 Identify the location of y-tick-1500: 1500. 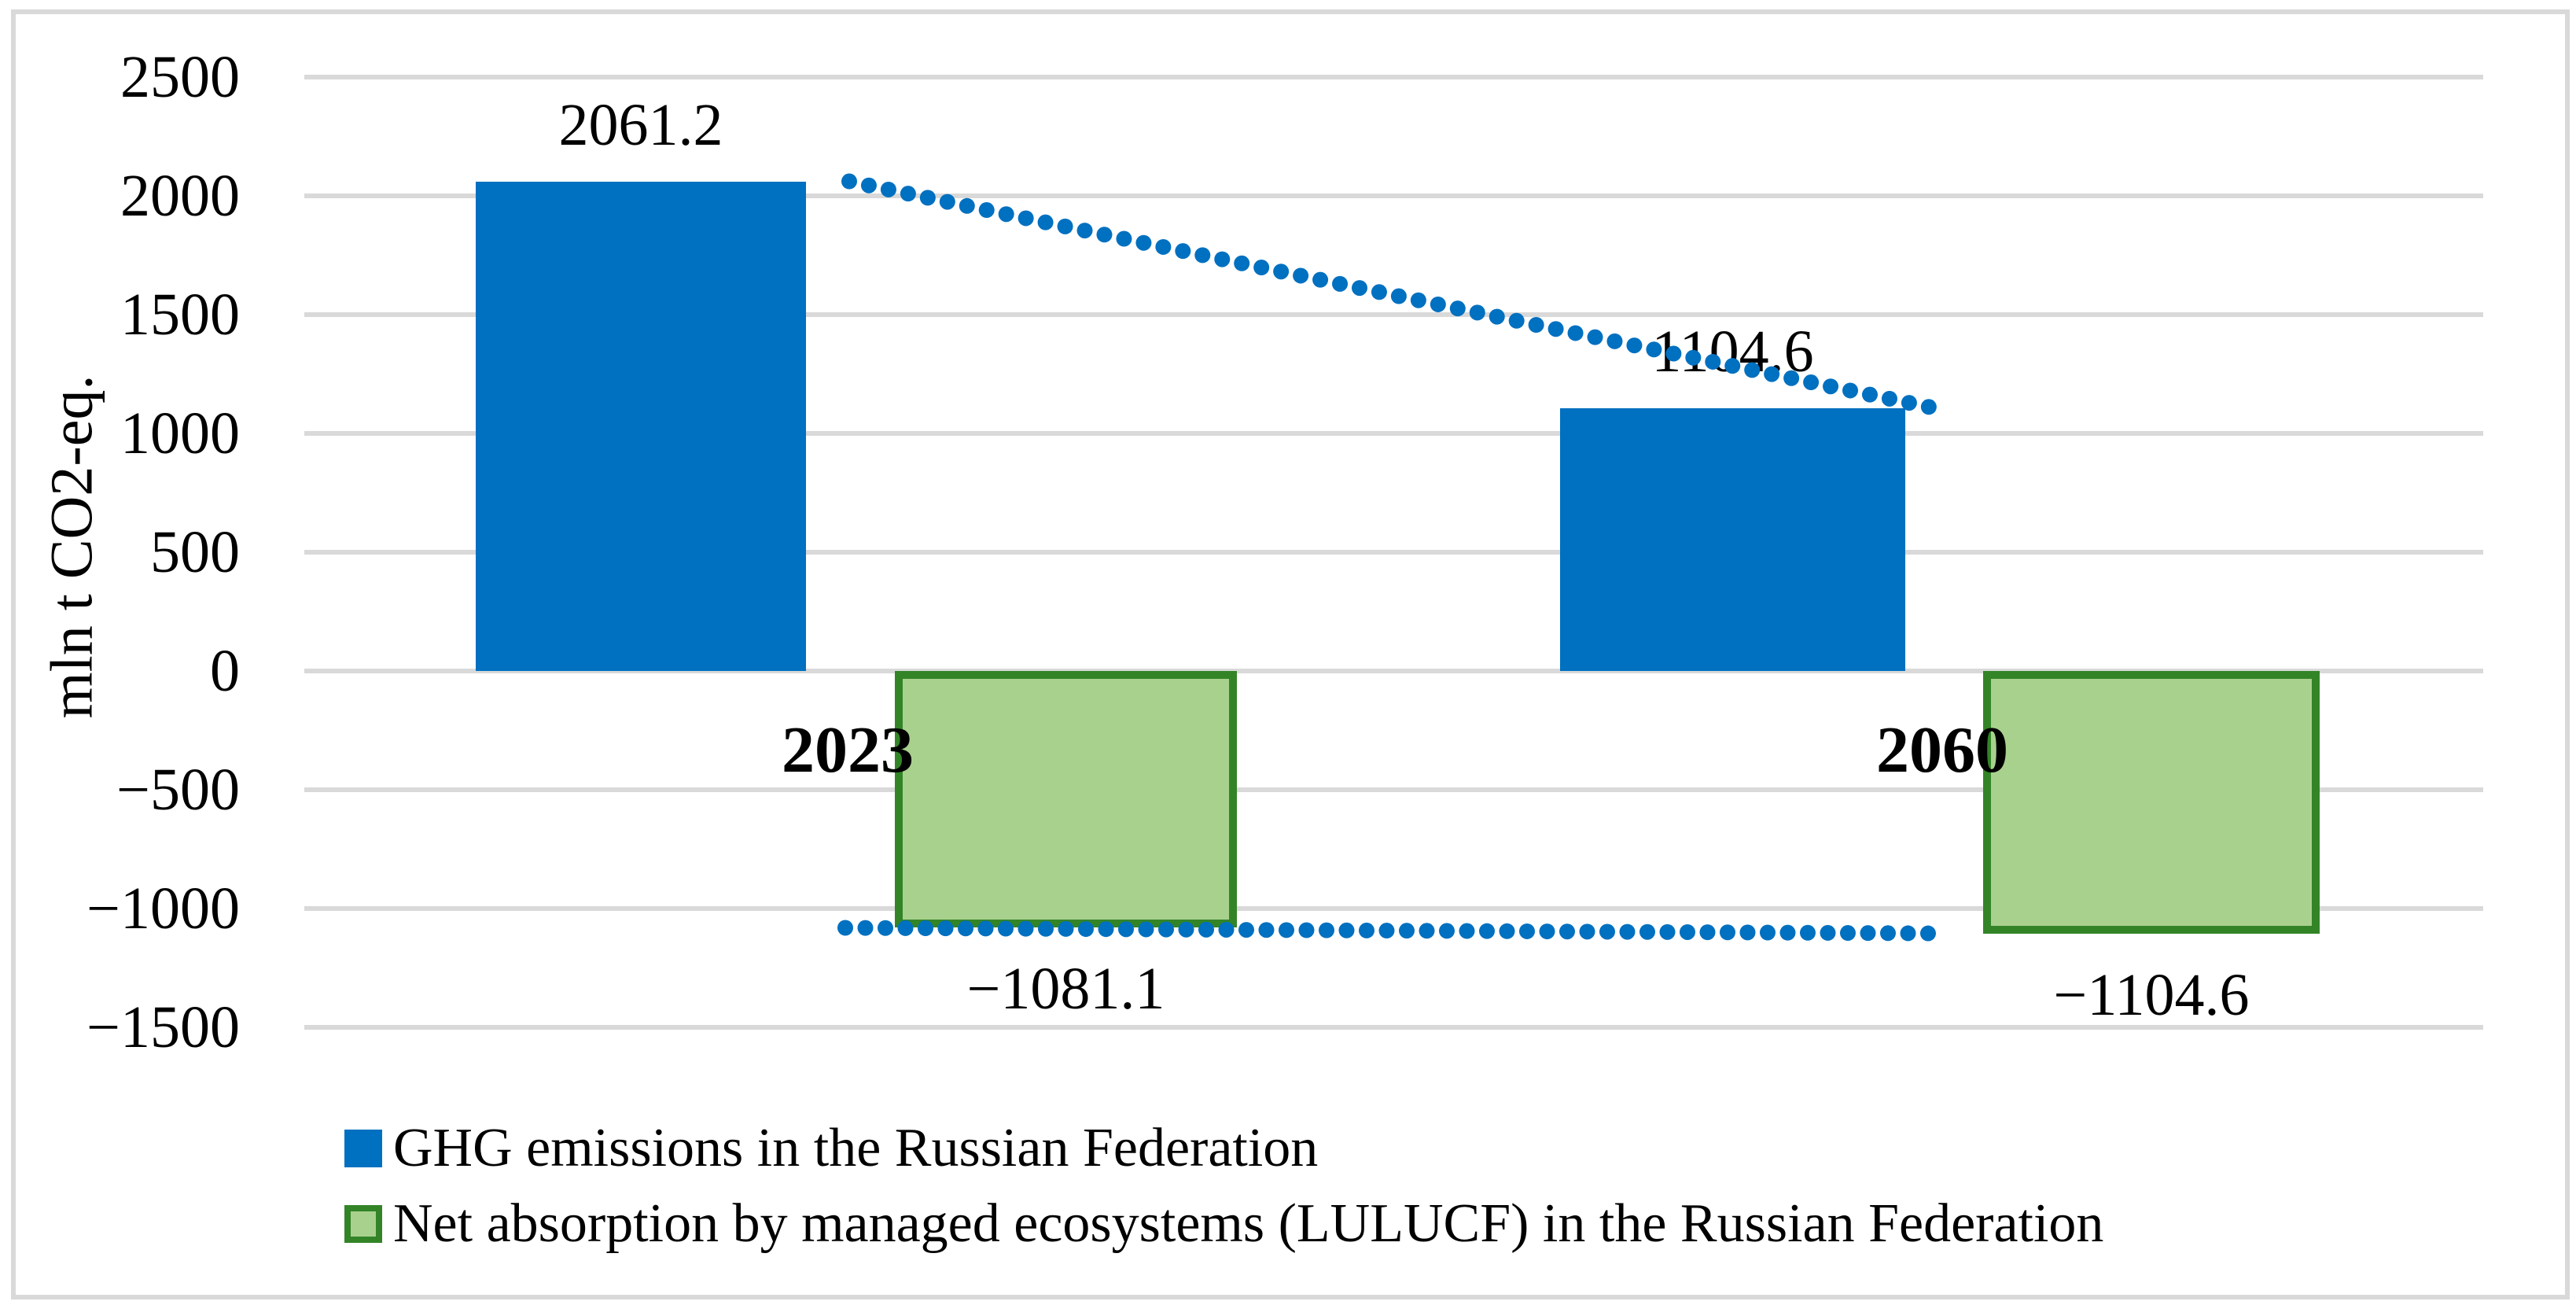
(180, 315).